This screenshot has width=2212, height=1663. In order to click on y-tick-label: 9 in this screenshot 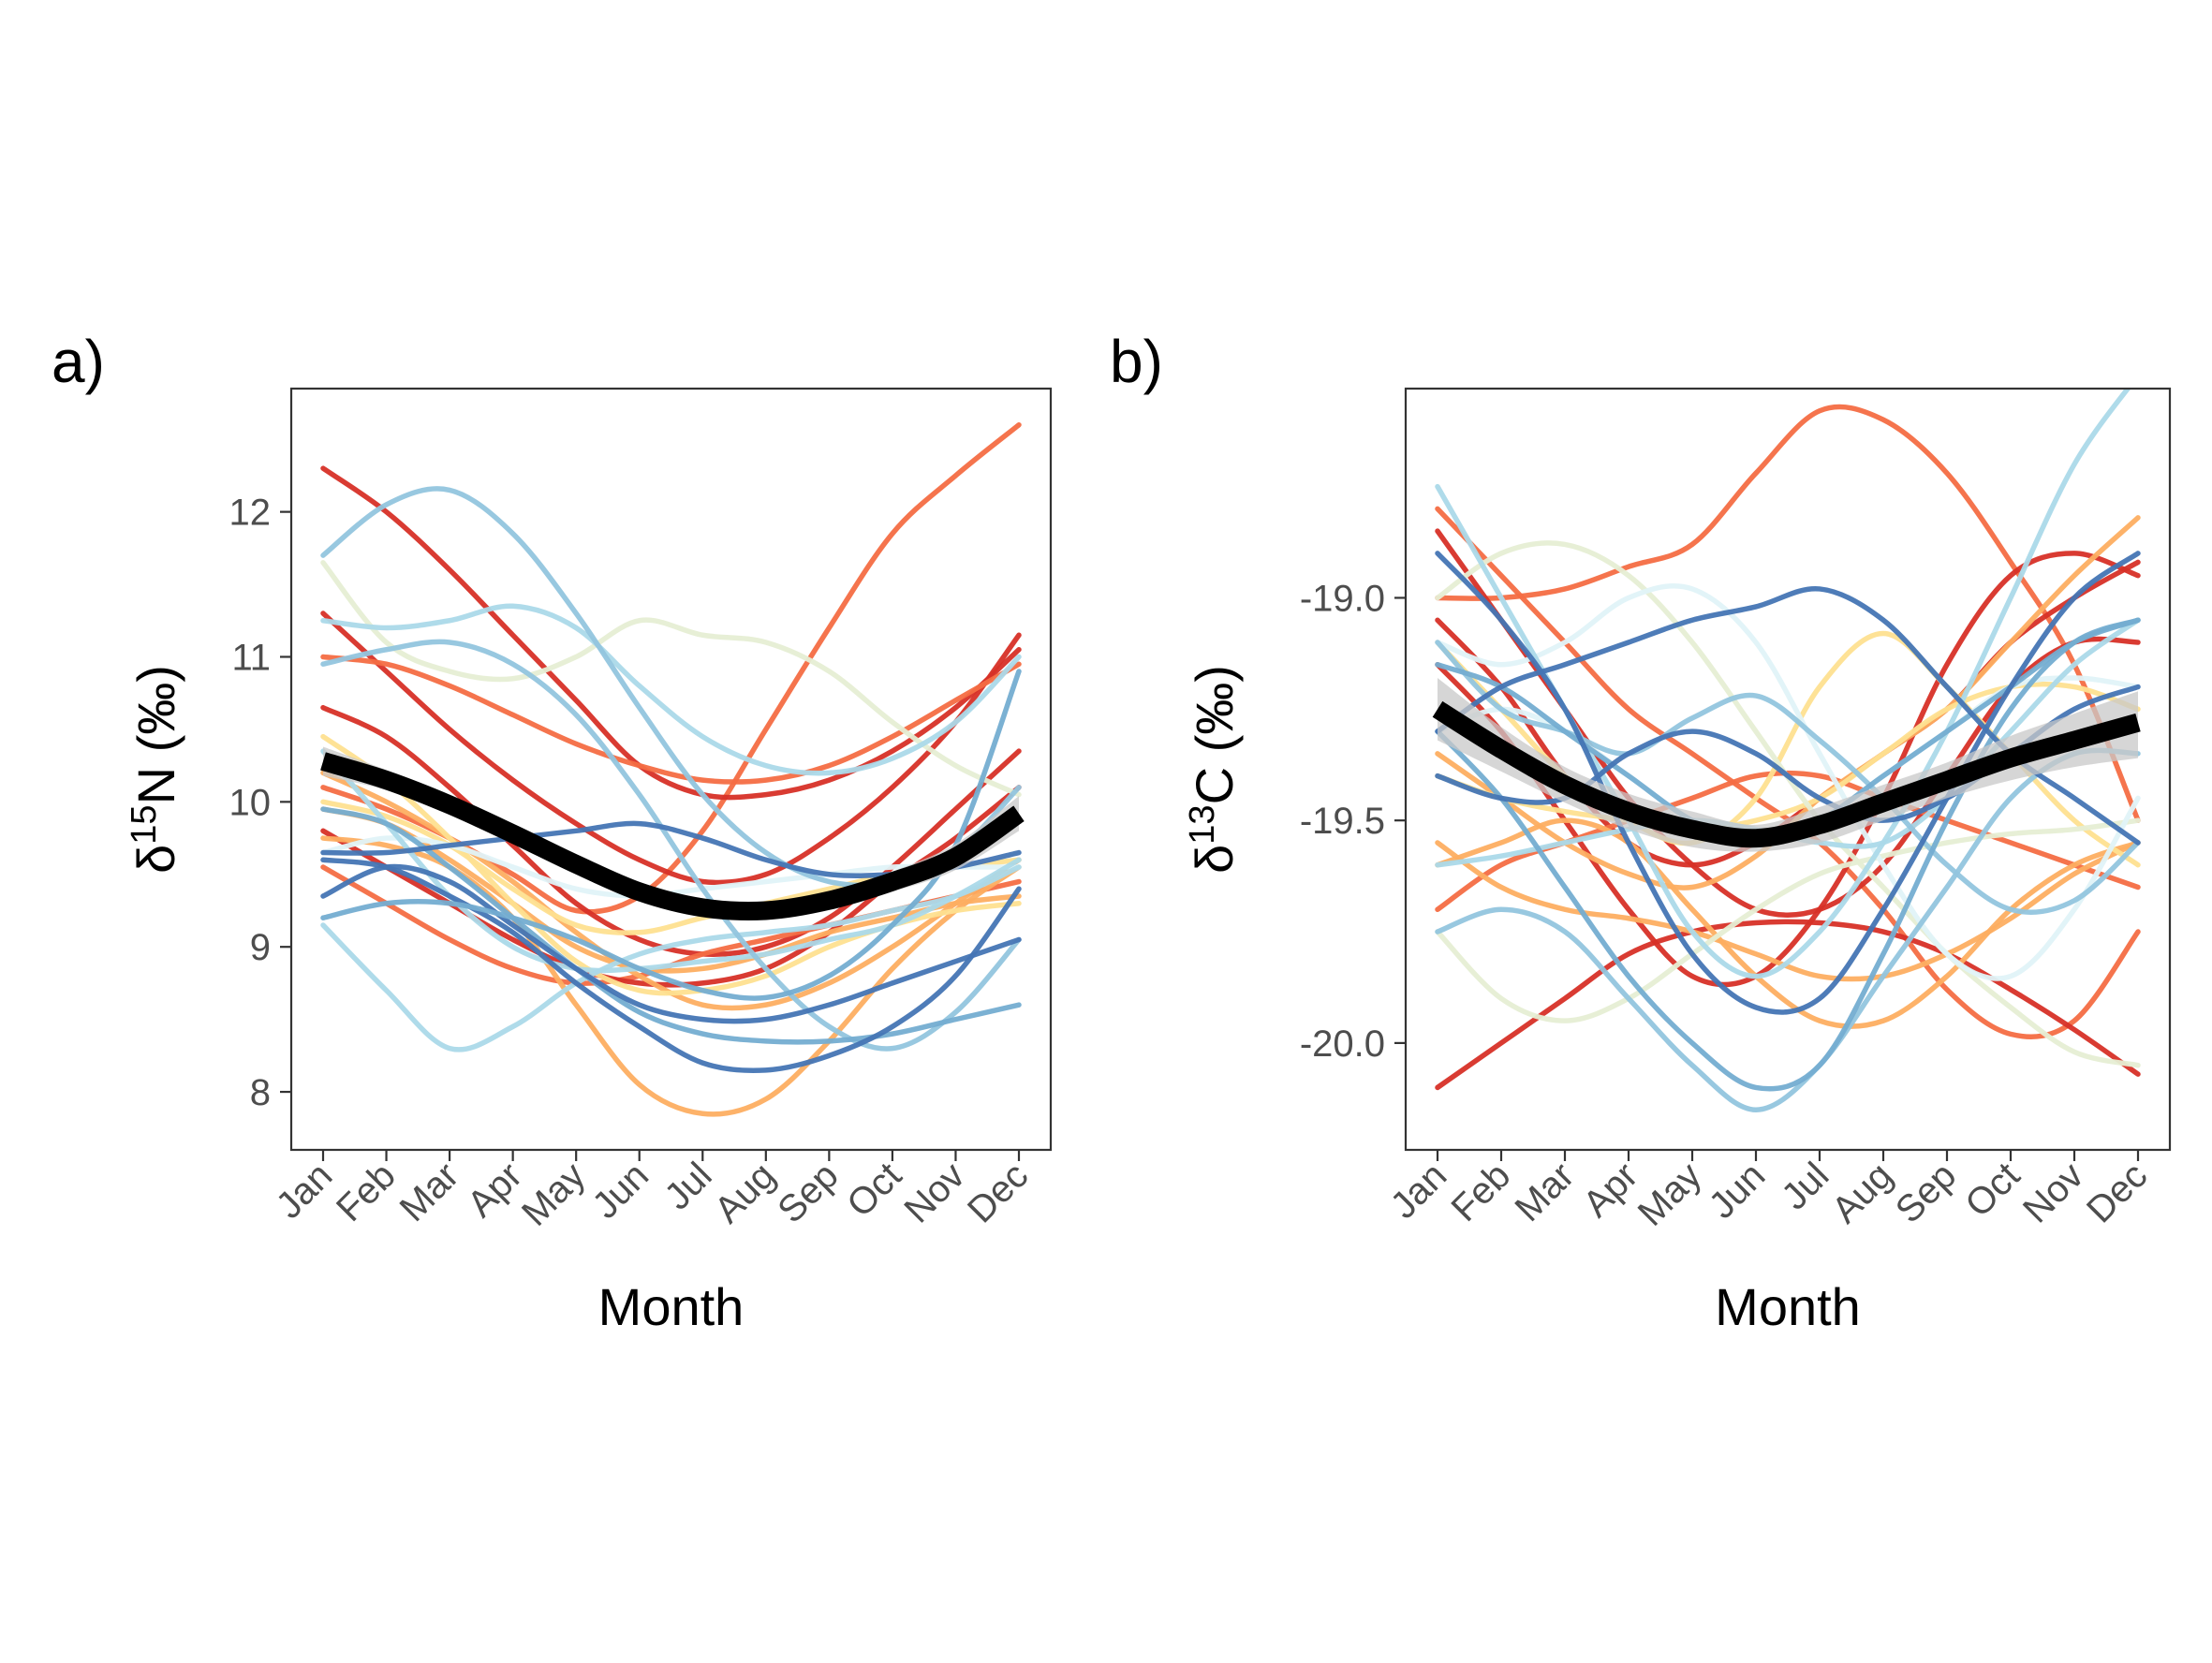, I will do `click(260, 947)`.